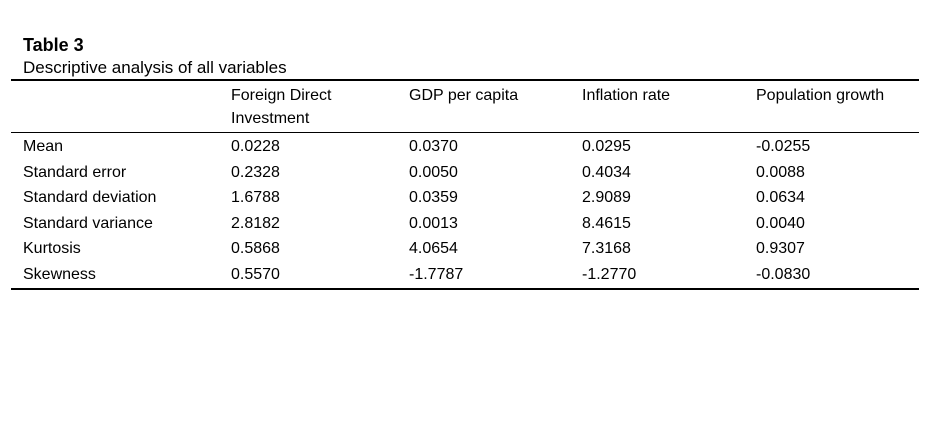  What do you see at coordinates (609, 274) in the screenshot?
I see `table-cell: -1.2770` at bounding box center [609, 274].